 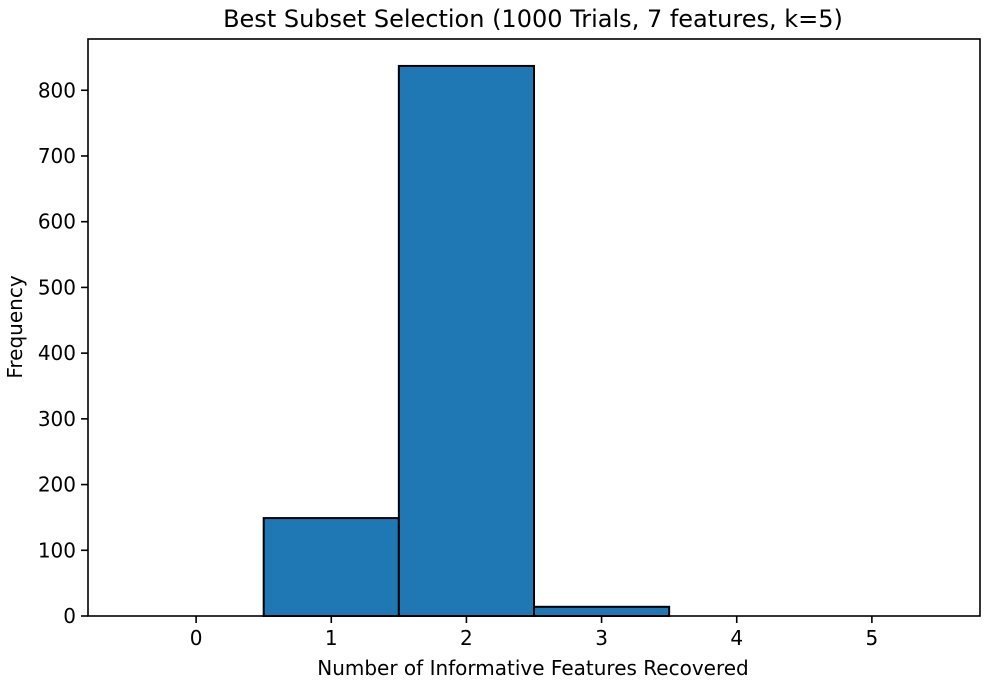 I want to click on y-tick-label: 500, so click(x=57, y=287).